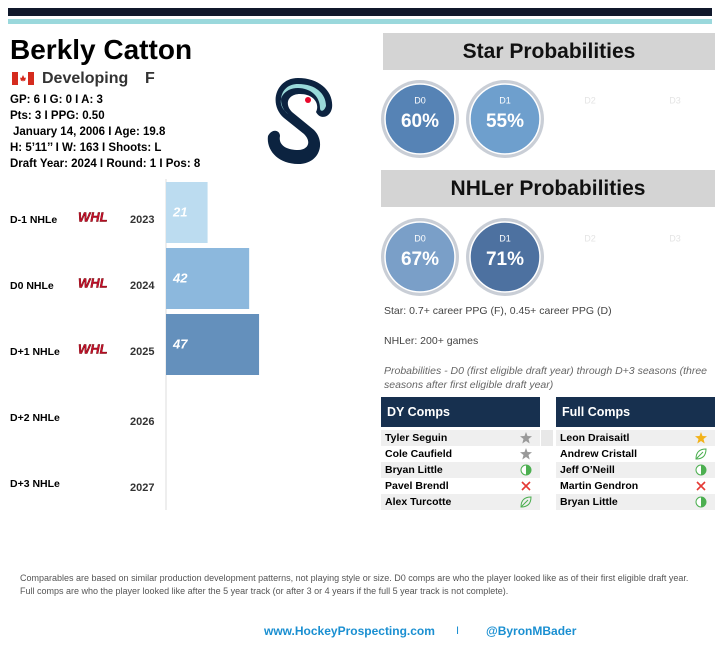 Image resolution: width=720 pixels, height=648 pixels. Describe the element at coordinates (56, 100) in the screenshot. I see `stat-line: GP: 6 I G: 0 I A: 3` at that location.